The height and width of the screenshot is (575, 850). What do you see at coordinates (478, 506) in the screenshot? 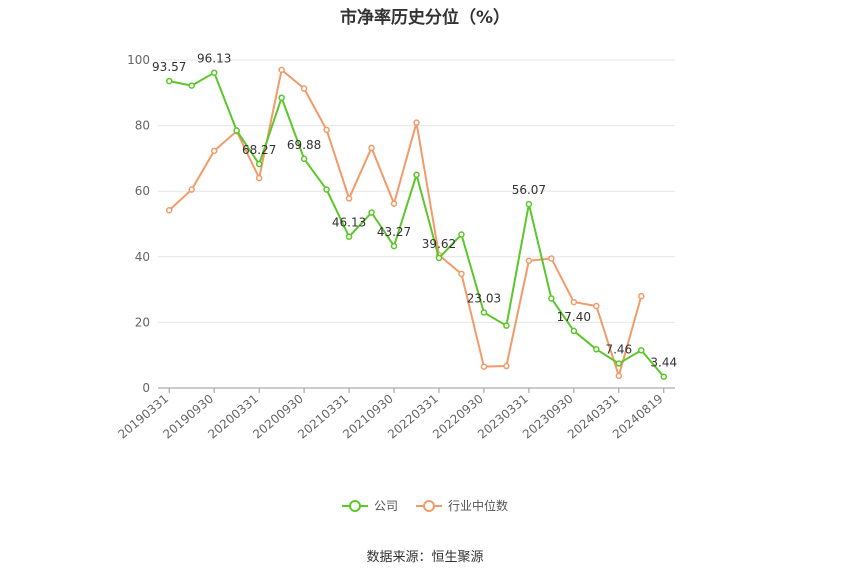
I see `legend-label-industry: 行业中位数` at bounding box center [478, 506].